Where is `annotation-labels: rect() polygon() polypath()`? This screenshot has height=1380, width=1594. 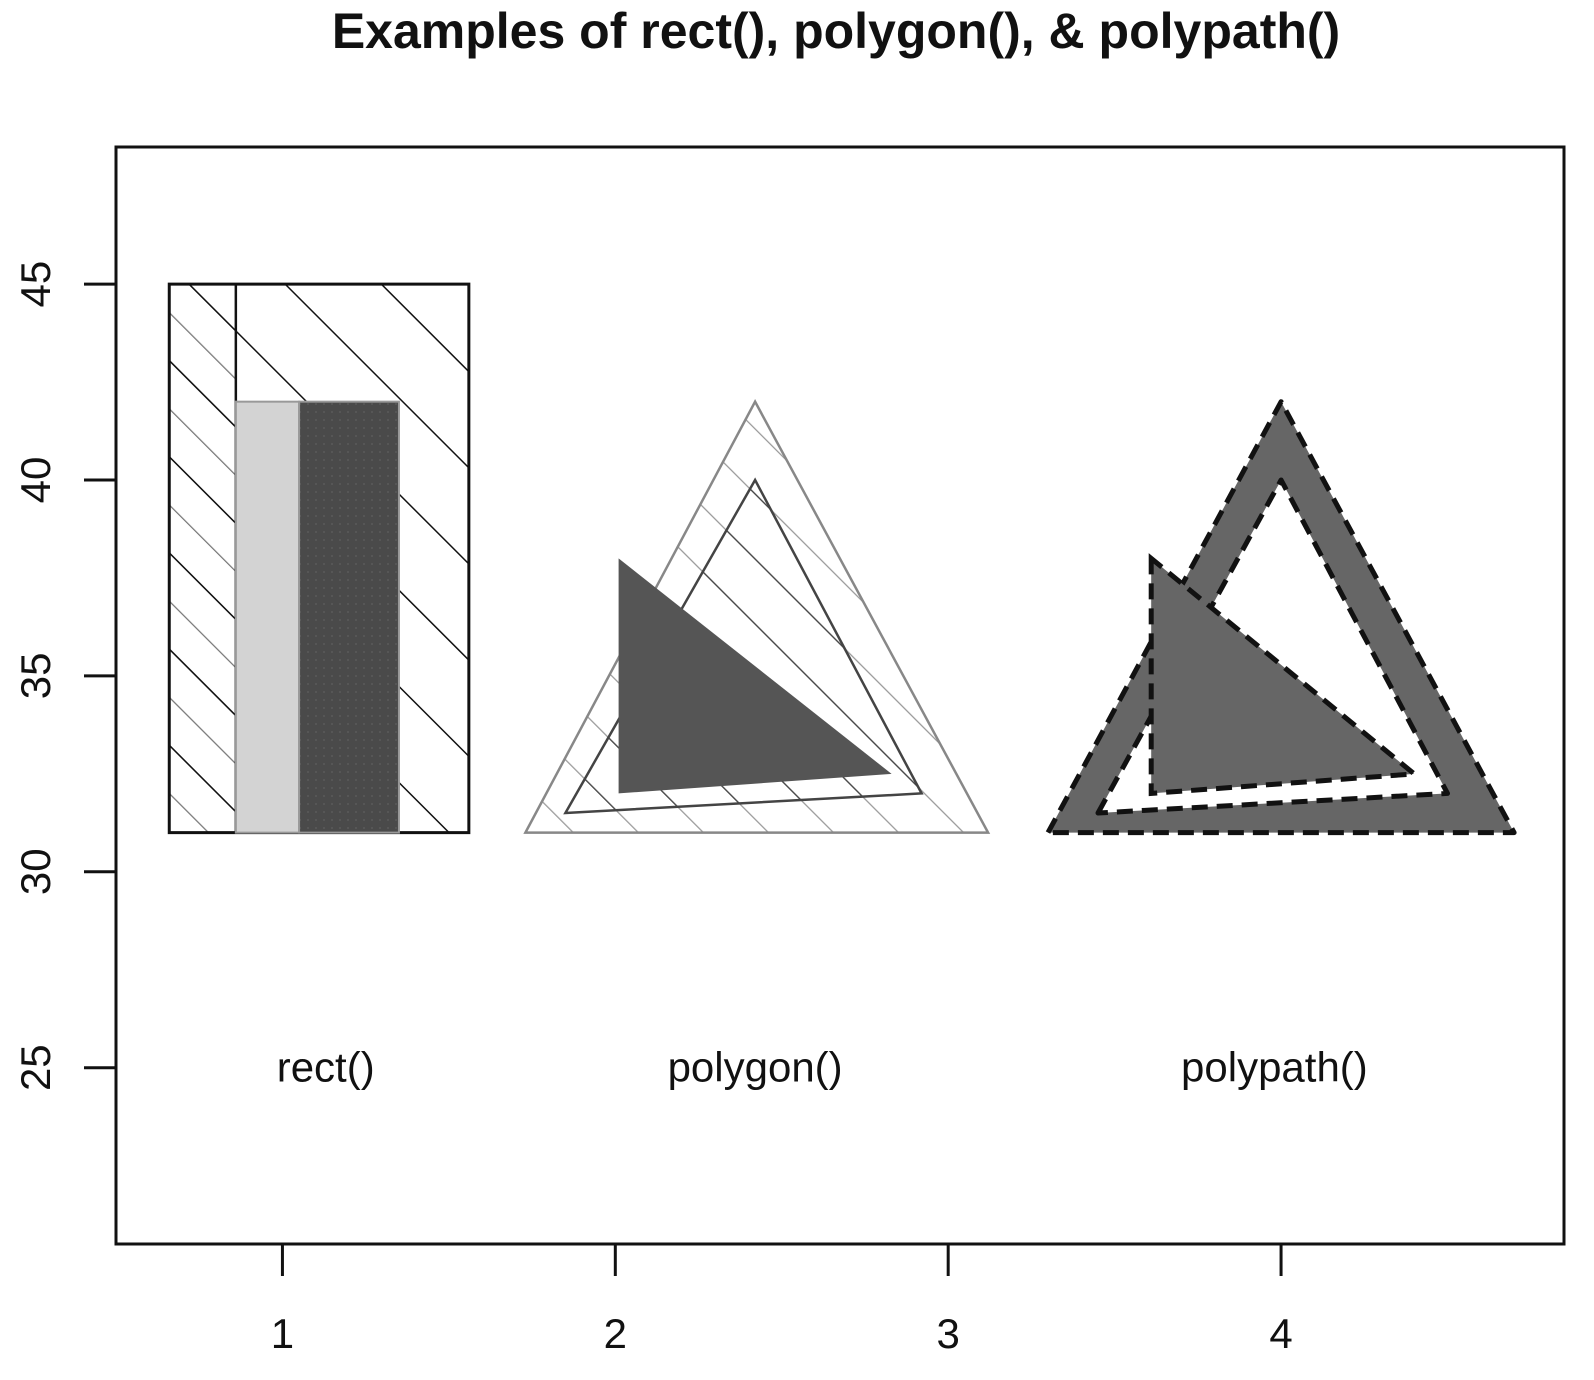
annotation-labels: rect() polygon() polypath() is located at coordinates (822, 1067).